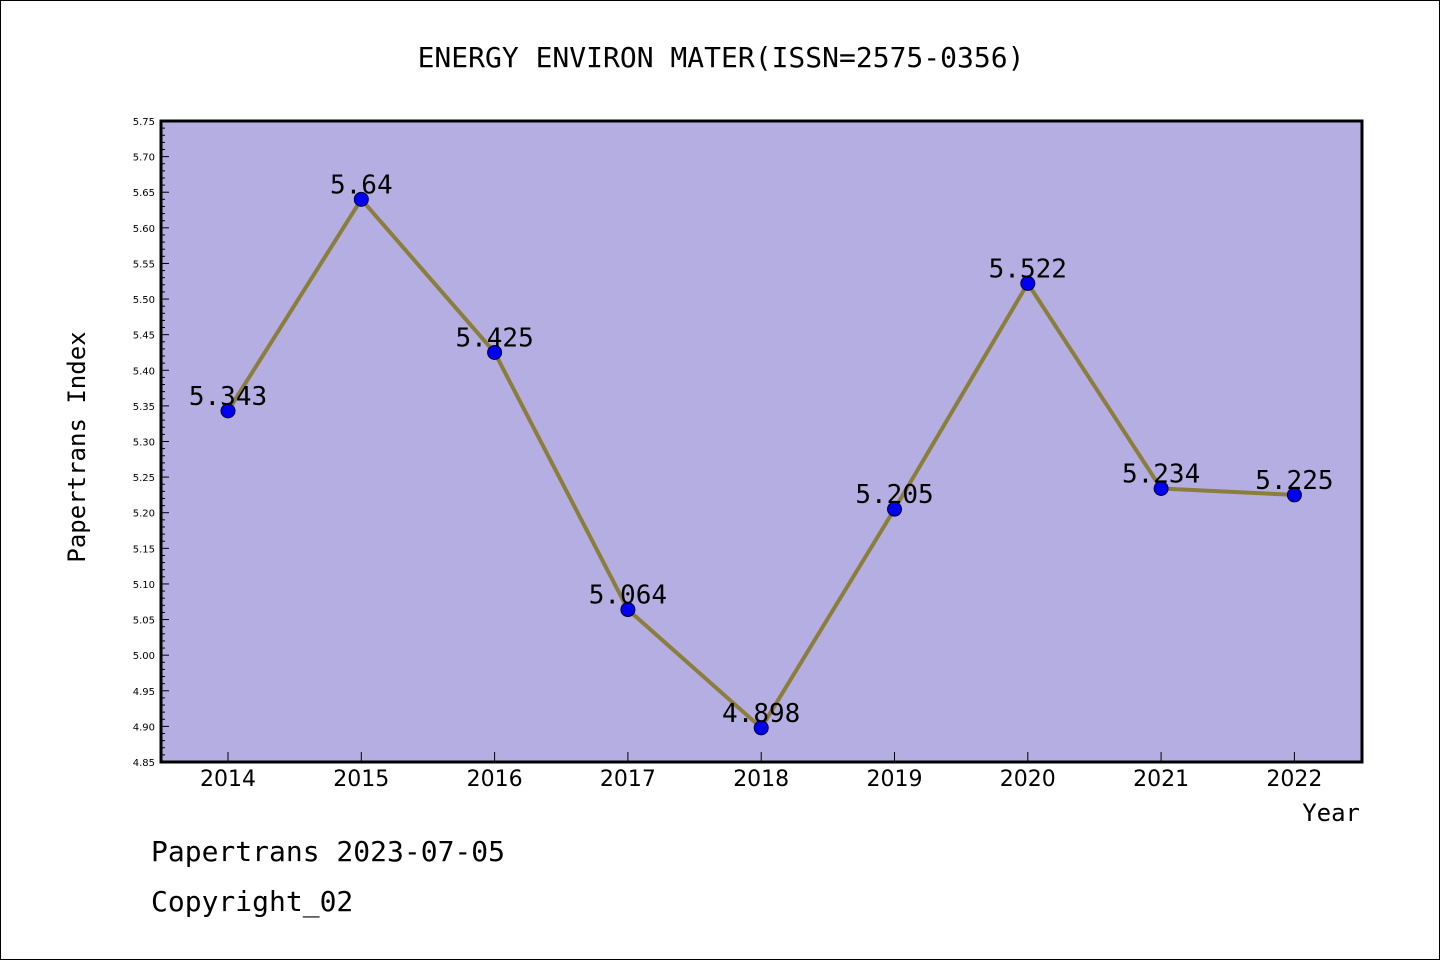 This screenshot has width=1440, height=961. What do you see at coordinates (144, 514) in the screenshot?
I see `y-tick-label: 5.20` at bounding box center [144, 514].